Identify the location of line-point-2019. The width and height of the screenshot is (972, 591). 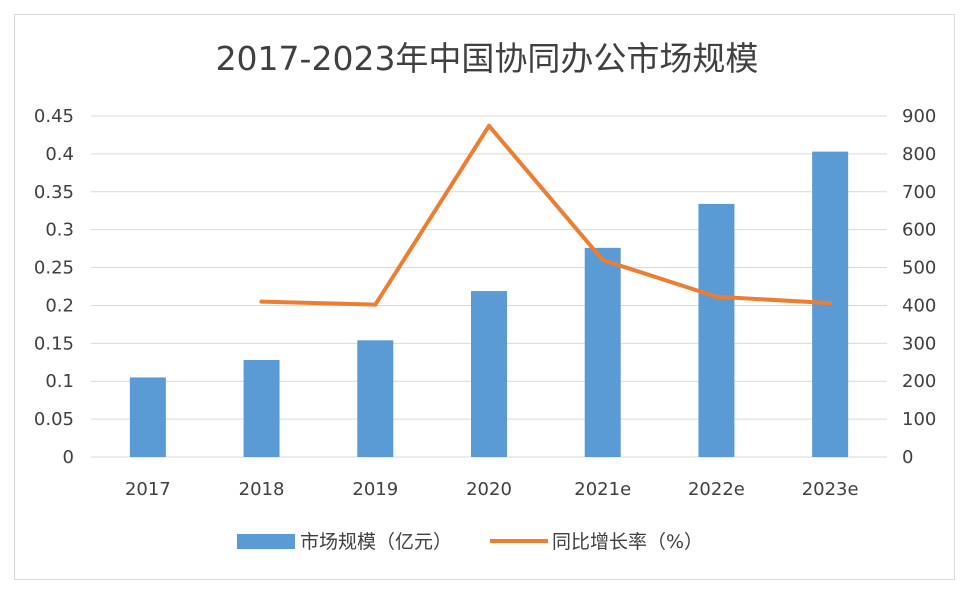
(375, 304).